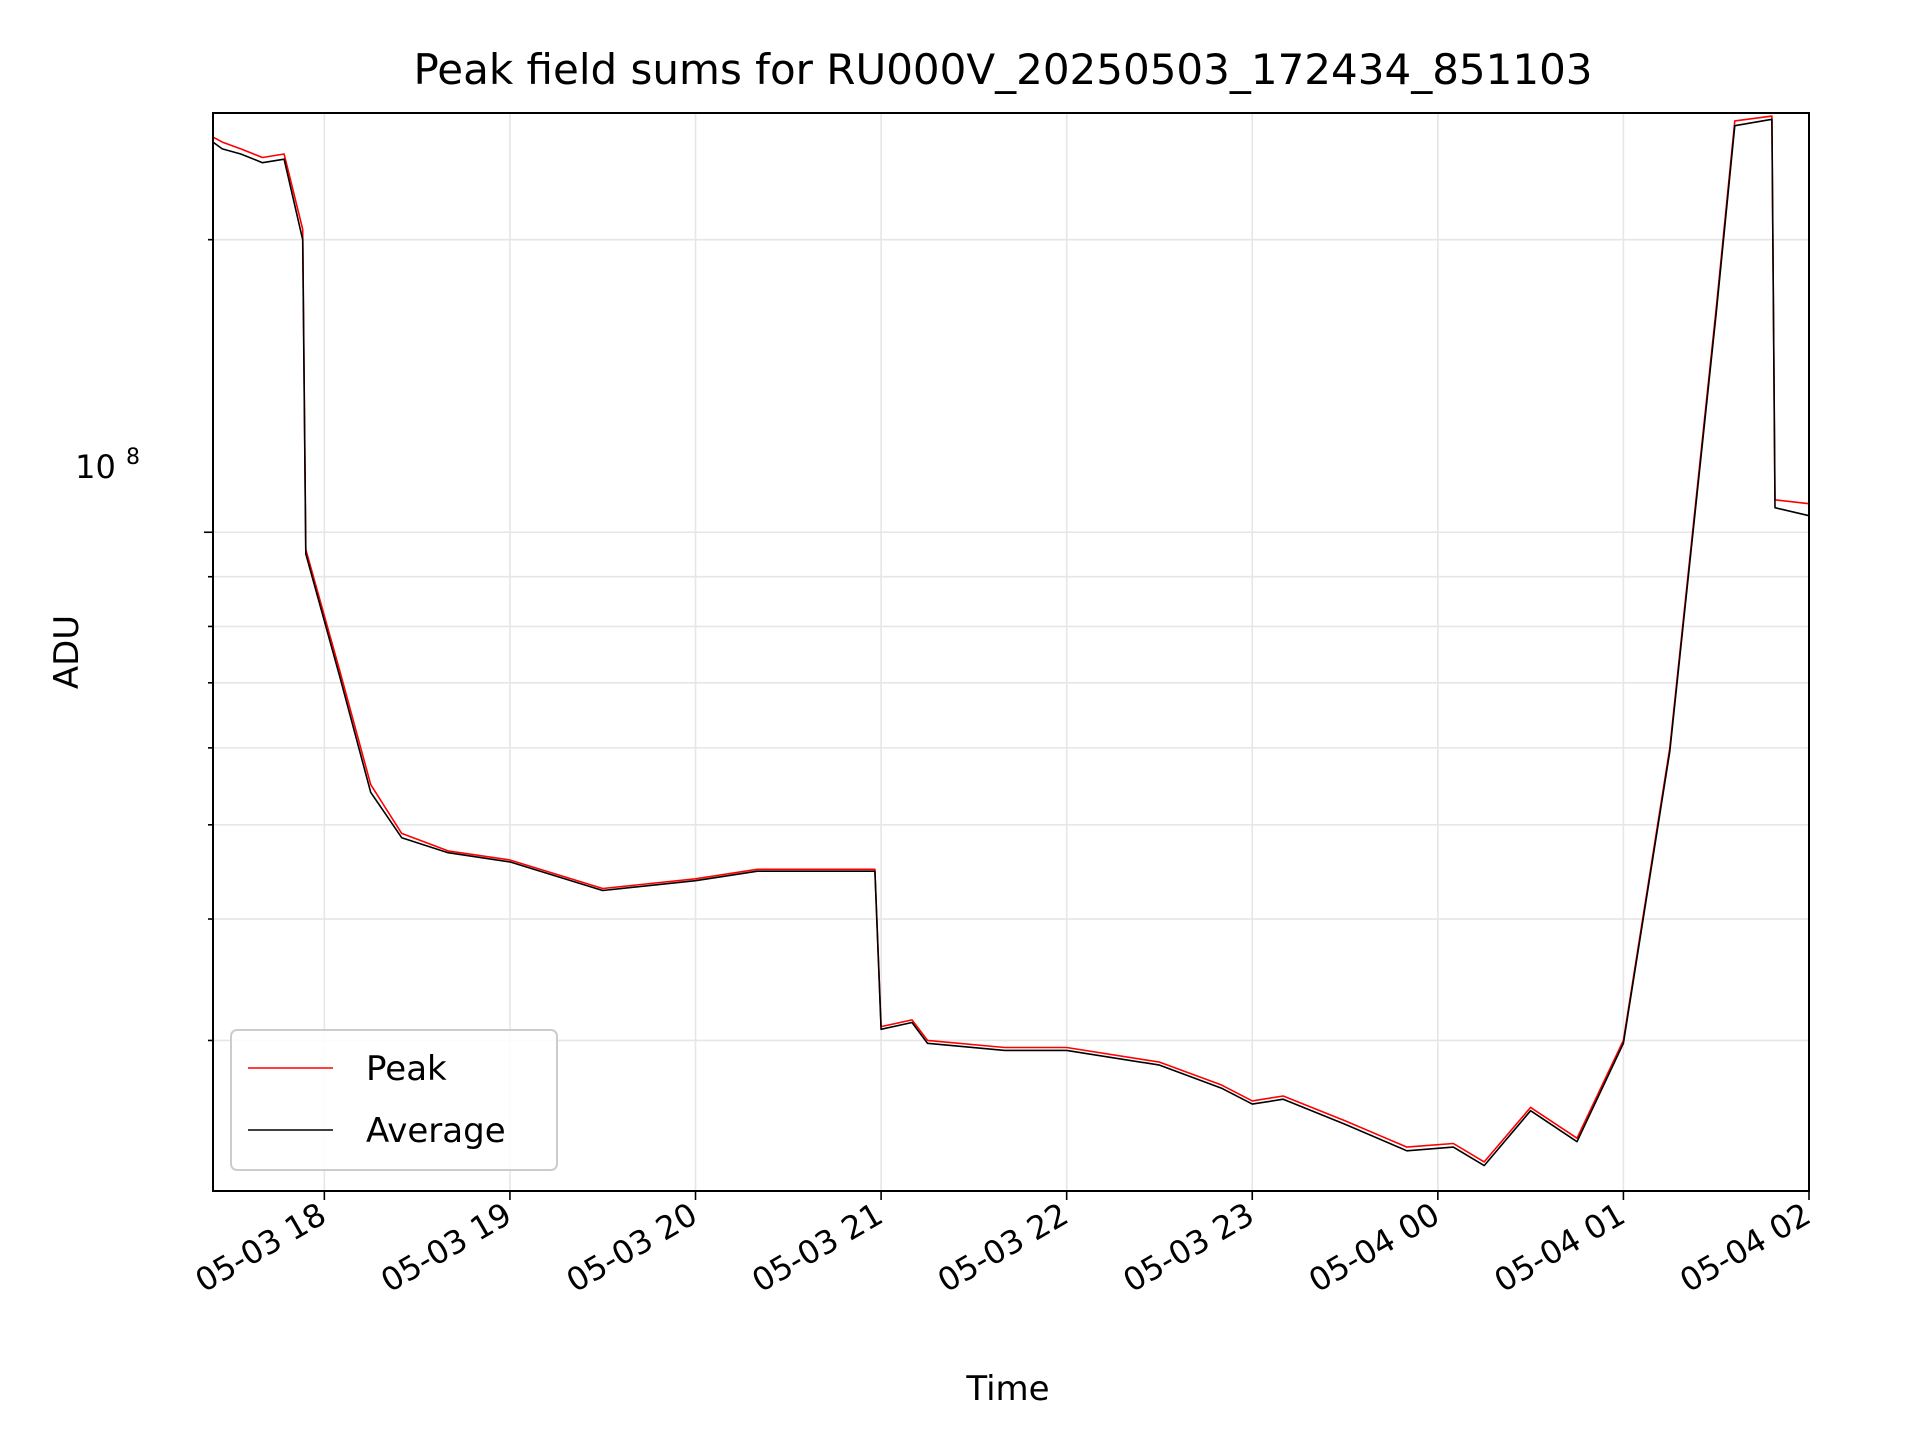 The height and width of the screenshot is (1440, 1920). What do you see at coordinates (67, 652) in the screenshot?
I see `y-axis-label: ADU` at bounding box center [67, 652].